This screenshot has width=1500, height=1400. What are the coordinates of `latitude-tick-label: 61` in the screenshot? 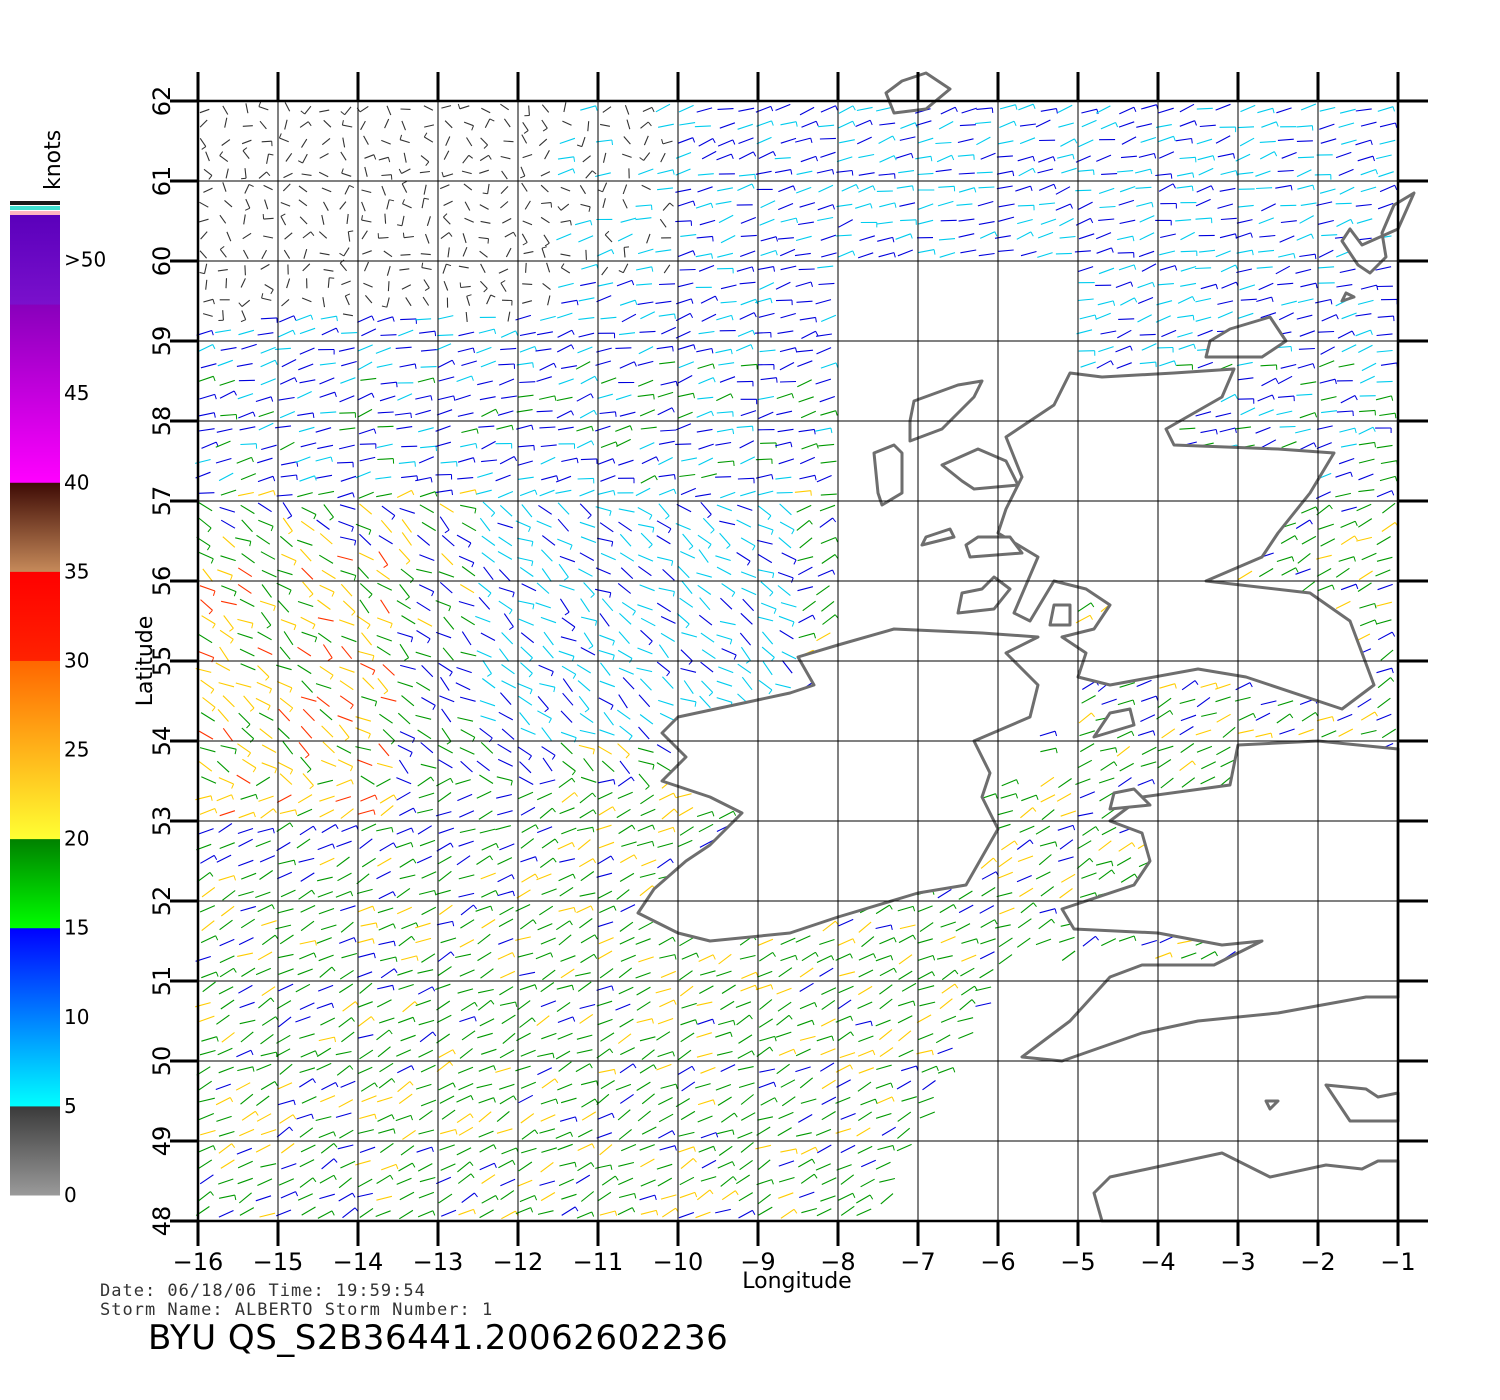 It's located at (162, 181).